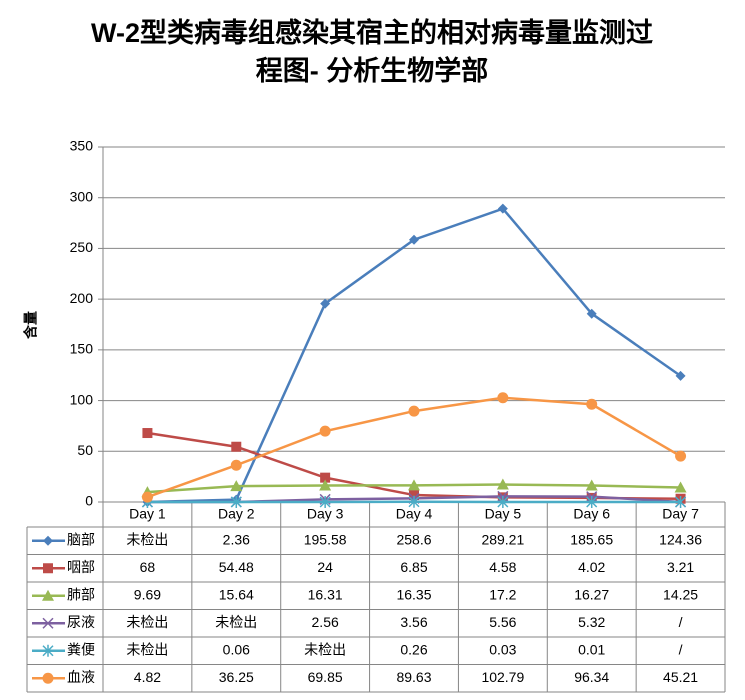 This screenshot has width=745, height=700. What do you see at coordinates (236, 567) in the screenshot?
I see `table-cell: 54.48` at bounding box center [236, 567].